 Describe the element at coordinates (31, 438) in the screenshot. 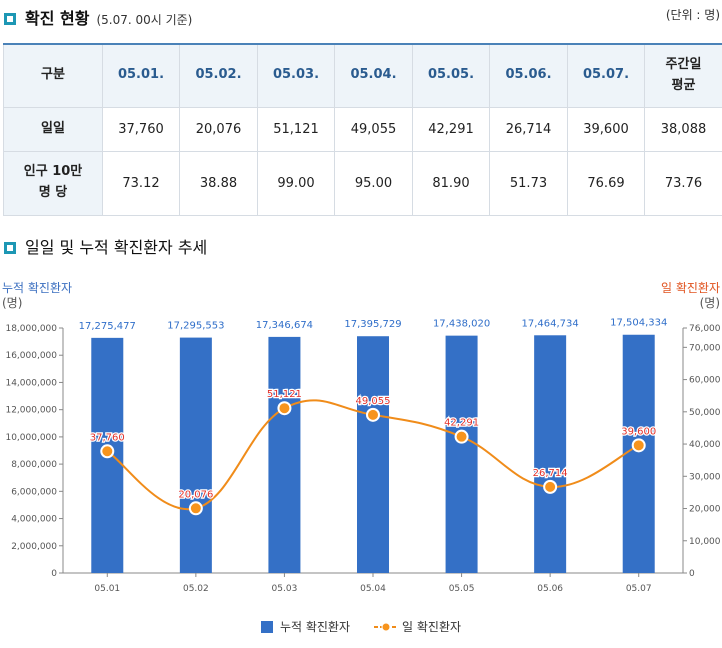

I see `left-tick-label: 10,000,000` at that location.